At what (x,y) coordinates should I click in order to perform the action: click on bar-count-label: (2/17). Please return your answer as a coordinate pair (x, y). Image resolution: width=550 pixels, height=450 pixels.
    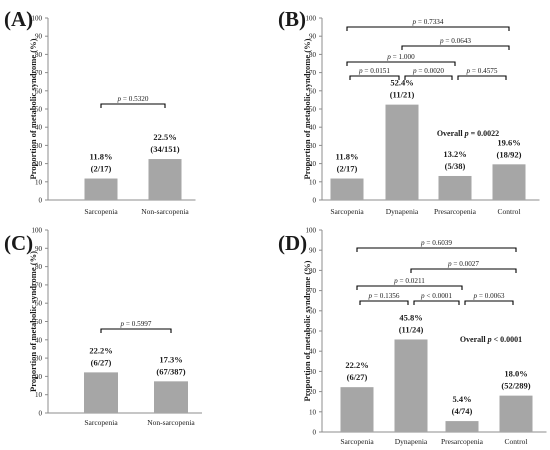
    Looking at the image, I should click on (347, 169).